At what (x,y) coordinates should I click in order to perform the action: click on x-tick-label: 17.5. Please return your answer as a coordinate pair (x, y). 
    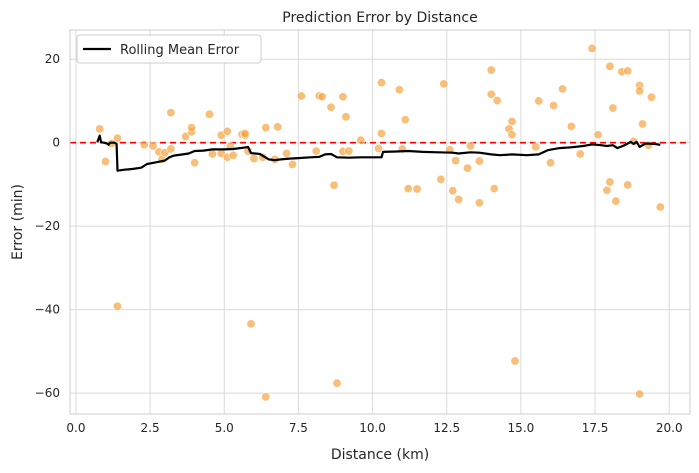
    Looking at the image, I should click on (595, 428).